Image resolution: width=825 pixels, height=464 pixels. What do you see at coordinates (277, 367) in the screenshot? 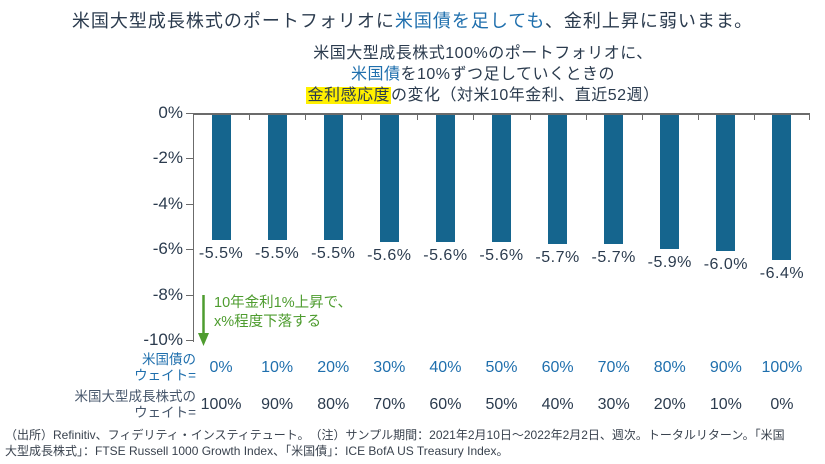
I see `bond-weight-value: 10%` at bounding box center [277, 367].